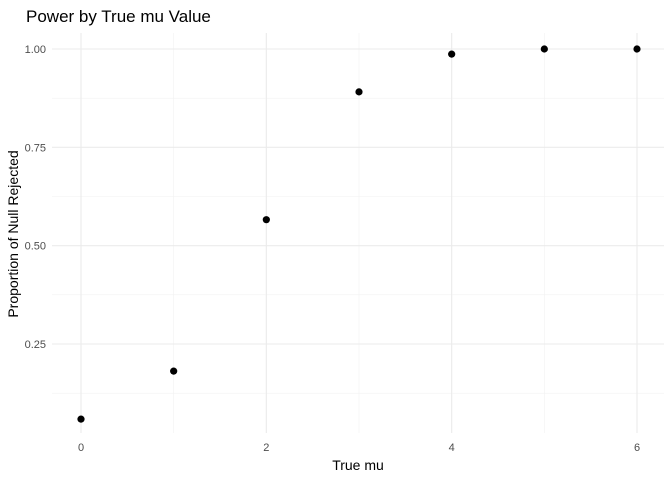 The height and width of the screenshot is (480, 672). What do you see at coordinates (13, 233) in the screenshot?
I see `y-axis-title: Proportion of Null Rejected` at bounding box center [13, 233].